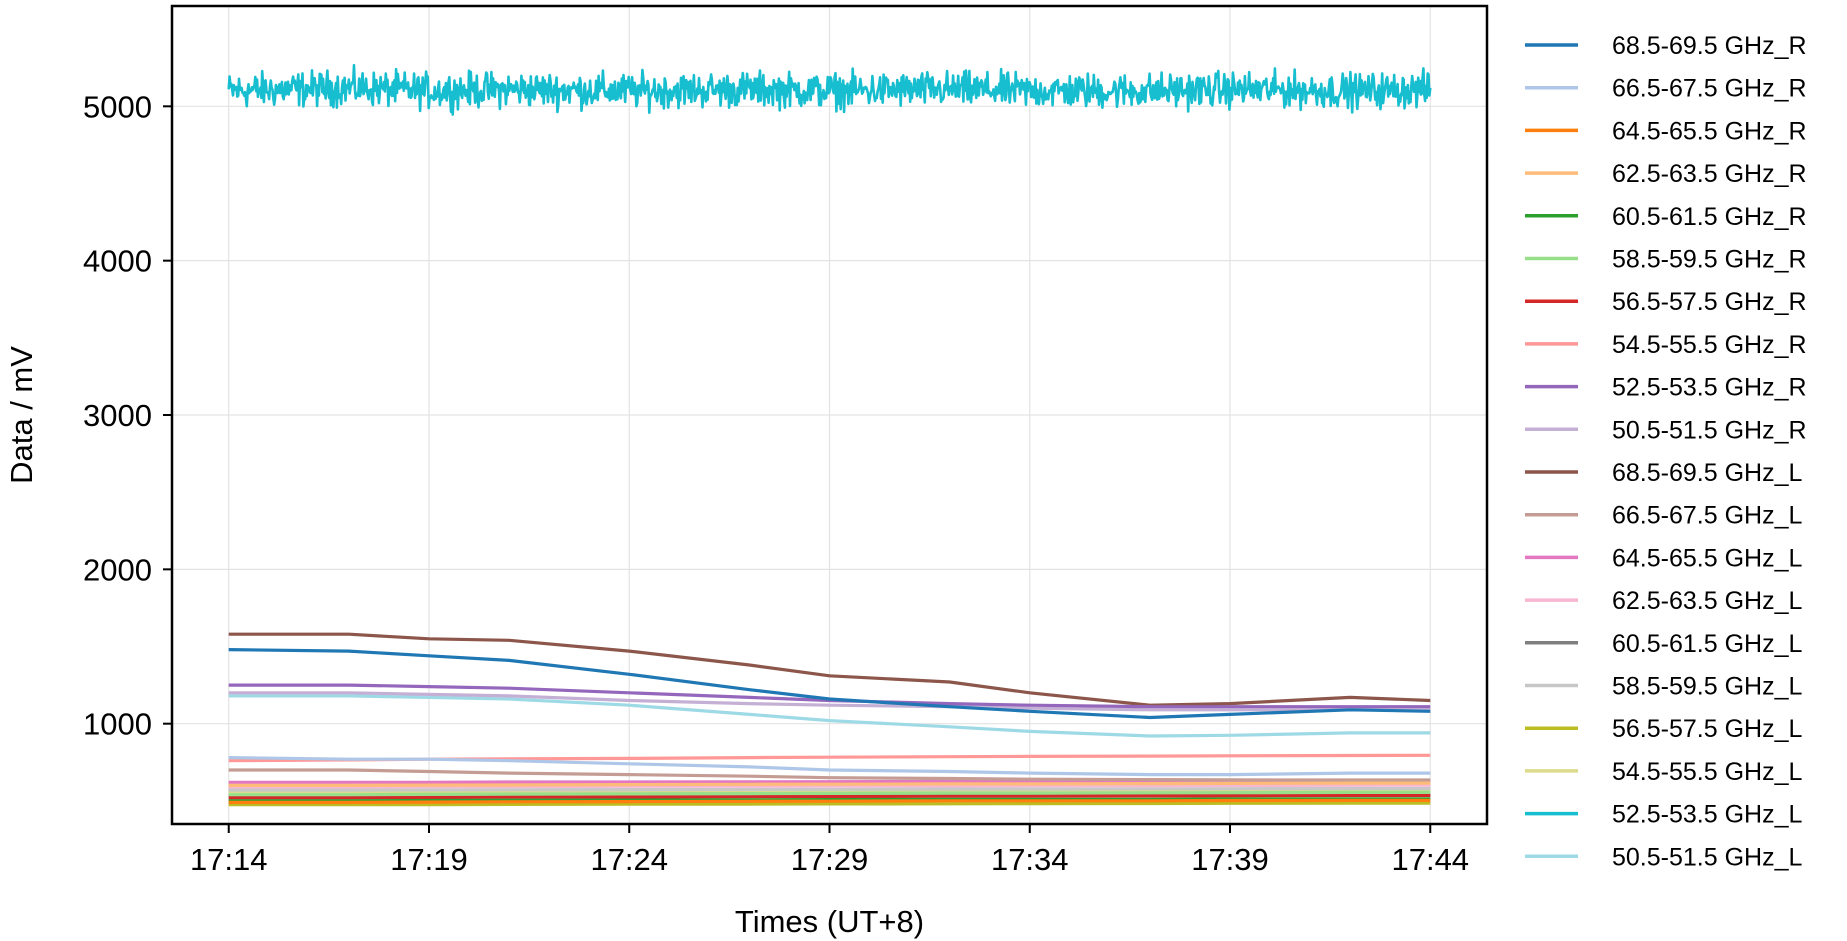  What do you see at coordinates (830, 859) in the screenshot?
I see `x-tick-label: 17:29` at bounding box center [830, 859].